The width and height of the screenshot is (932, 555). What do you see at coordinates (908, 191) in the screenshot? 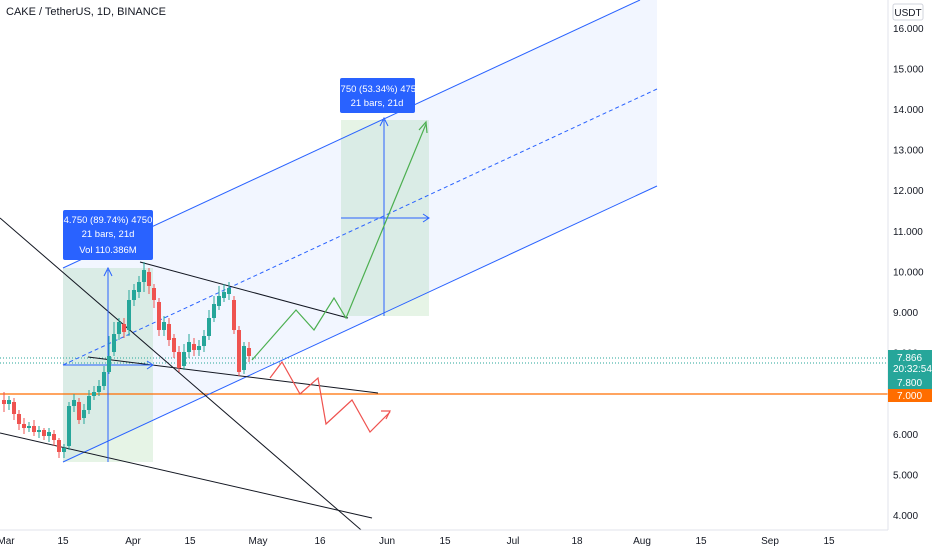
I see `price-tick-label: 12.000` at bounding box center [908, 191].